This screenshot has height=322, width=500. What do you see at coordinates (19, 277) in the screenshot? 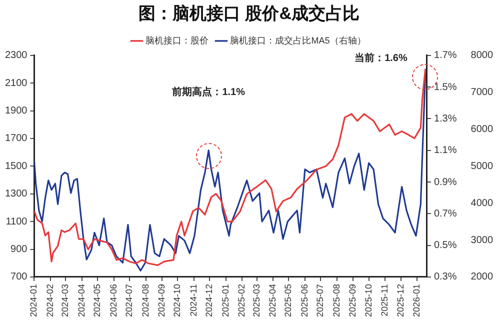
I see `y-tick-label: 700` at bounding box center [19, 277].